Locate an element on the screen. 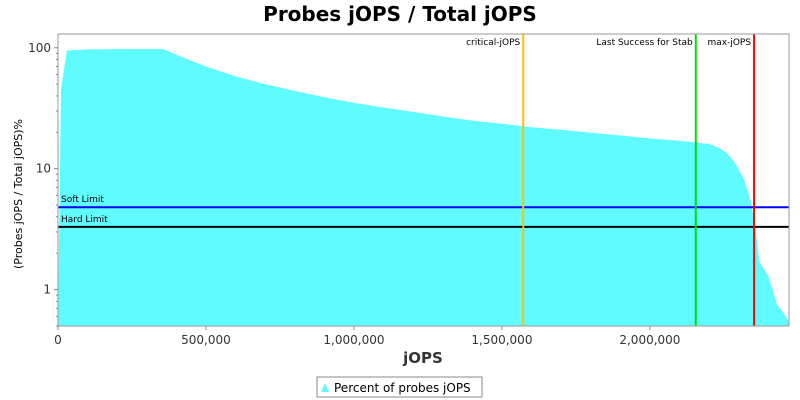 The height and width of the screenshot is (400, 800). x-tick-label-4: 2,000,000 is located at coordinates (649, 340).